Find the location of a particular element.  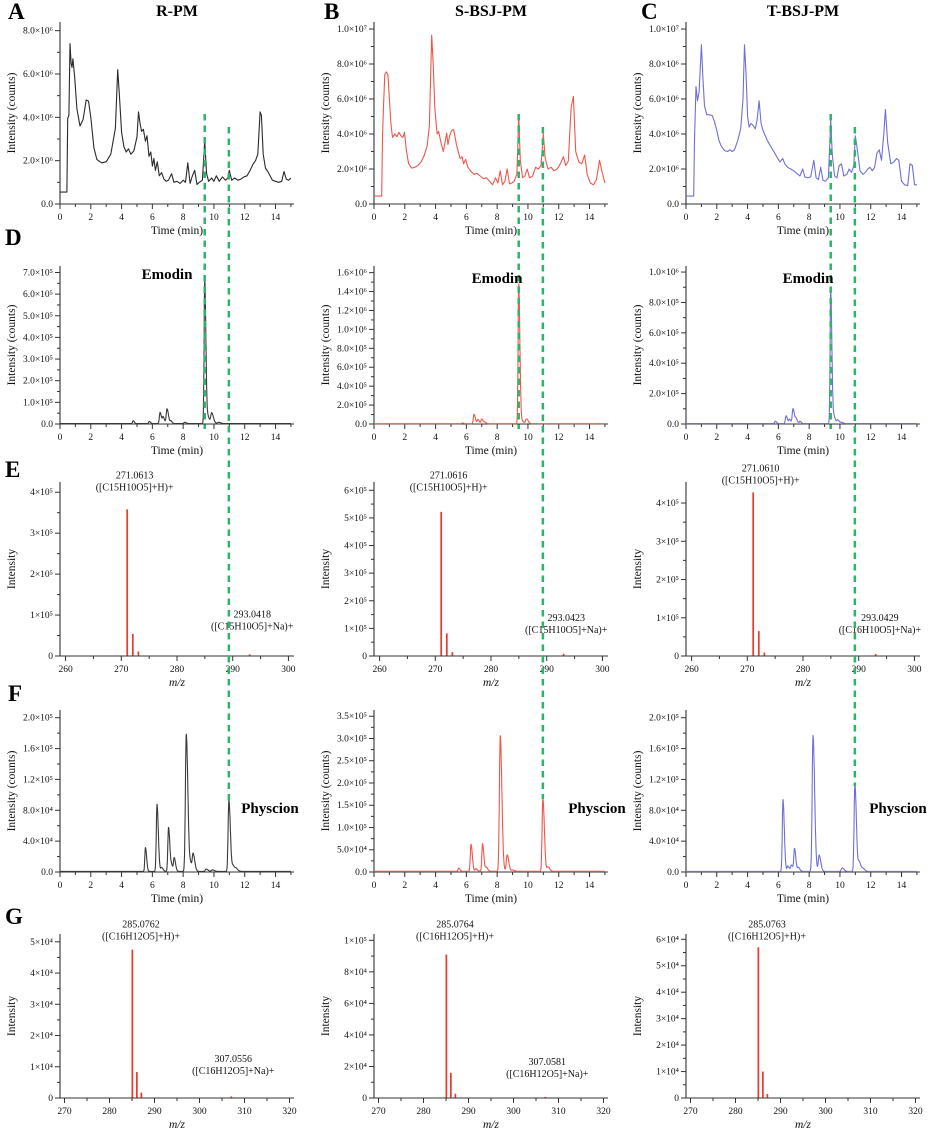

svg-text: 271.0616 is located at coordinates (449, 476).